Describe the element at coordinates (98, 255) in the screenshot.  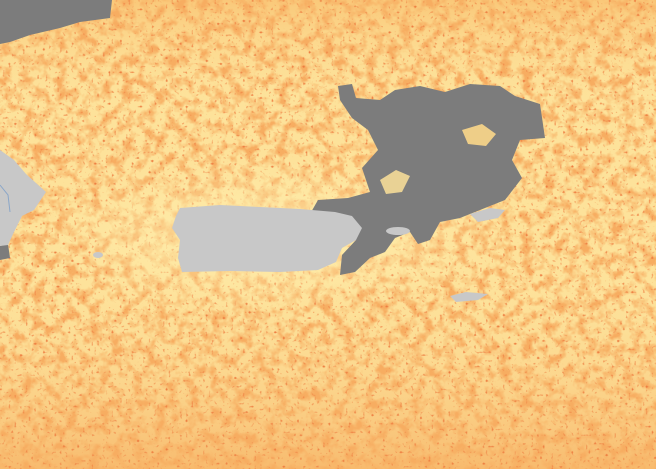
I see `land-islet` at that location.